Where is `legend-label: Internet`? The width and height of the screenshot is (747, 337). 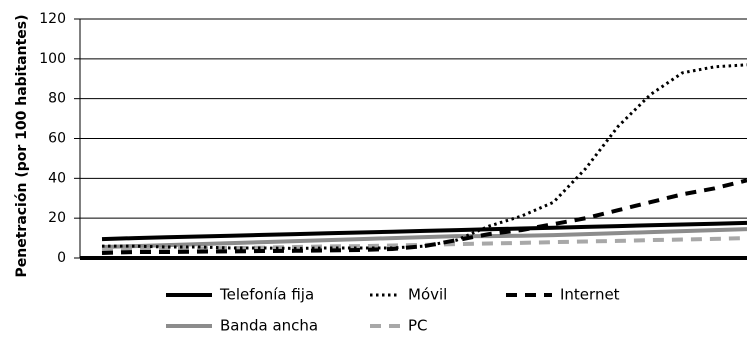
legend-label: Internet is located at coordinates (590, 295).